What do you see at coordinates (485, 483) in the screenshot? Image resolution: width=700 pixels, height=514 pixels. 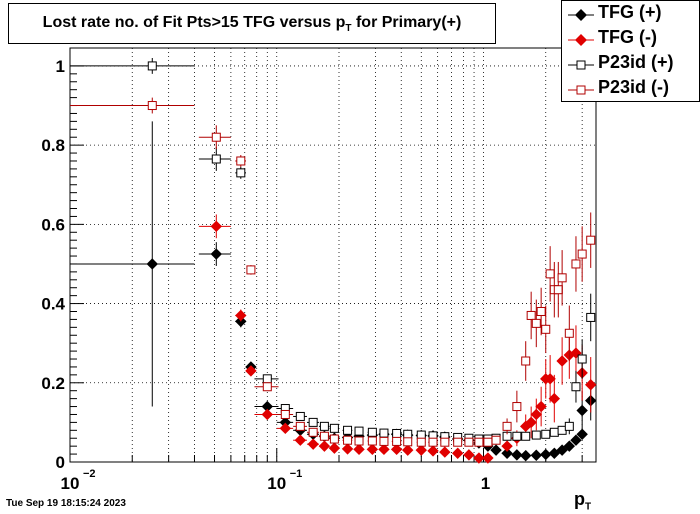 I see `x-tick-label: 1` at bounding box center [485, 483].